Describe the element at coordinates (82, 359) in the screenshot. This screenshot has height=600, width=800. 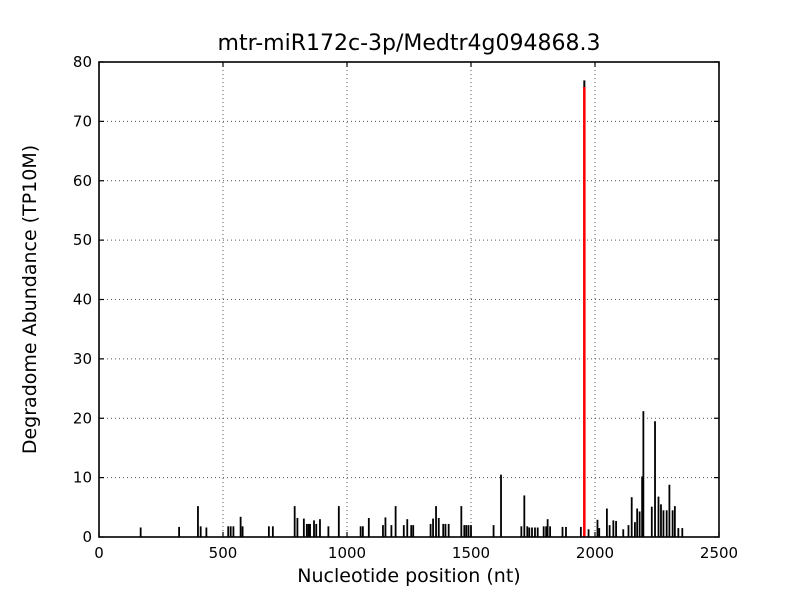
I see `y-tick-label: 30` at that location.